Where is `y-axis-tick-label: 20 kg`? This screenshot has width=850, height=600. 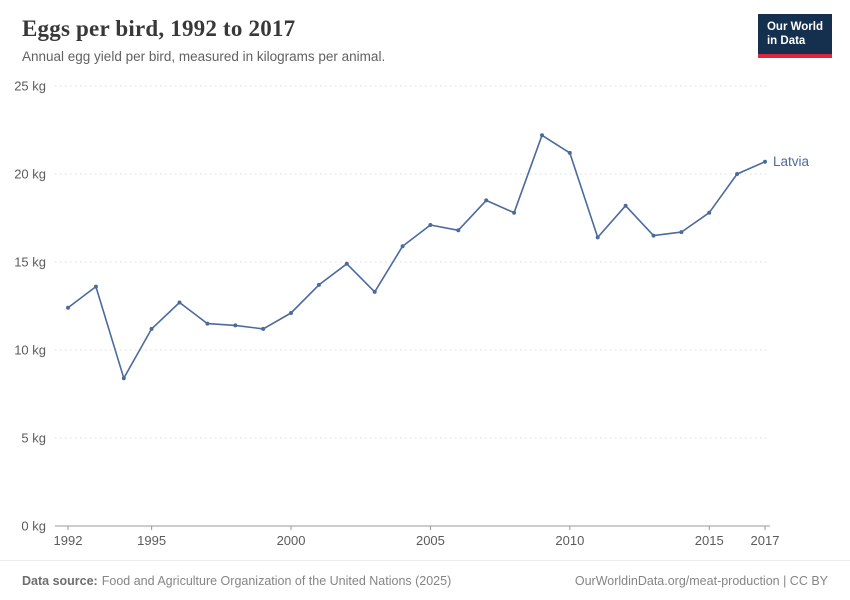 y-axis-tick-label: 20 kg is located at coordinates (30, 174).